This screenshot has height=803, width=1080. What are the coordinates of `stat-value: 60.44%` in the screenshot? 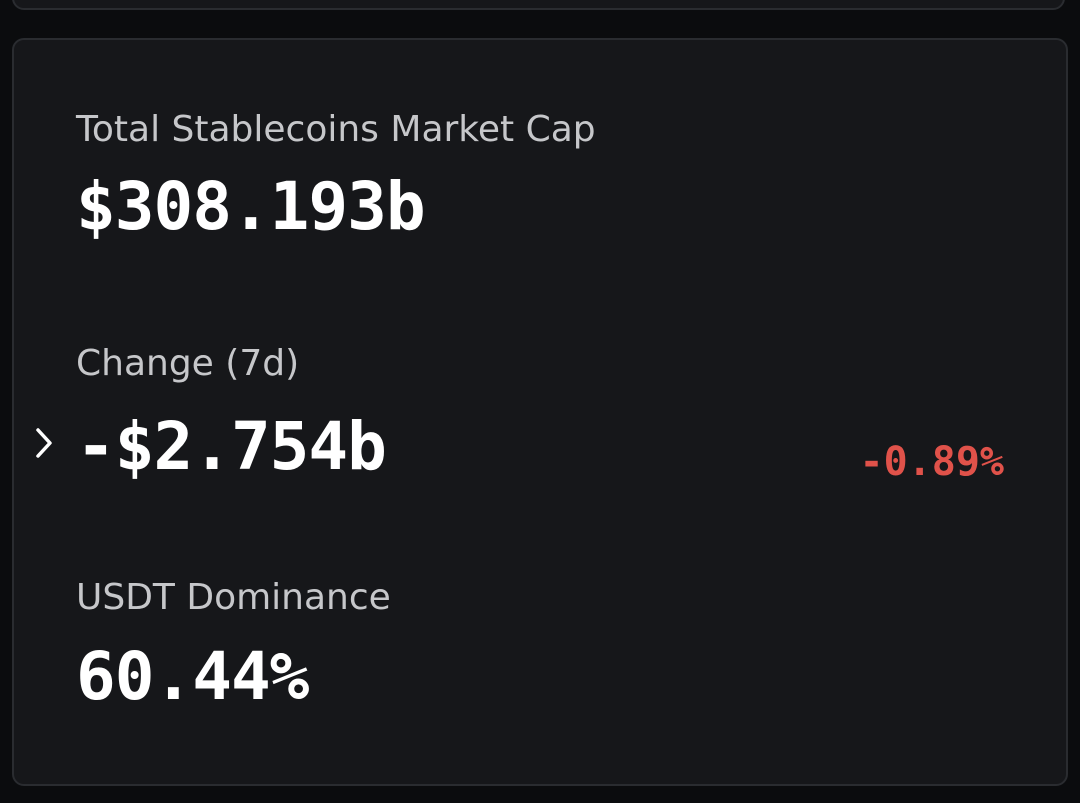 It's located at (192, 676).